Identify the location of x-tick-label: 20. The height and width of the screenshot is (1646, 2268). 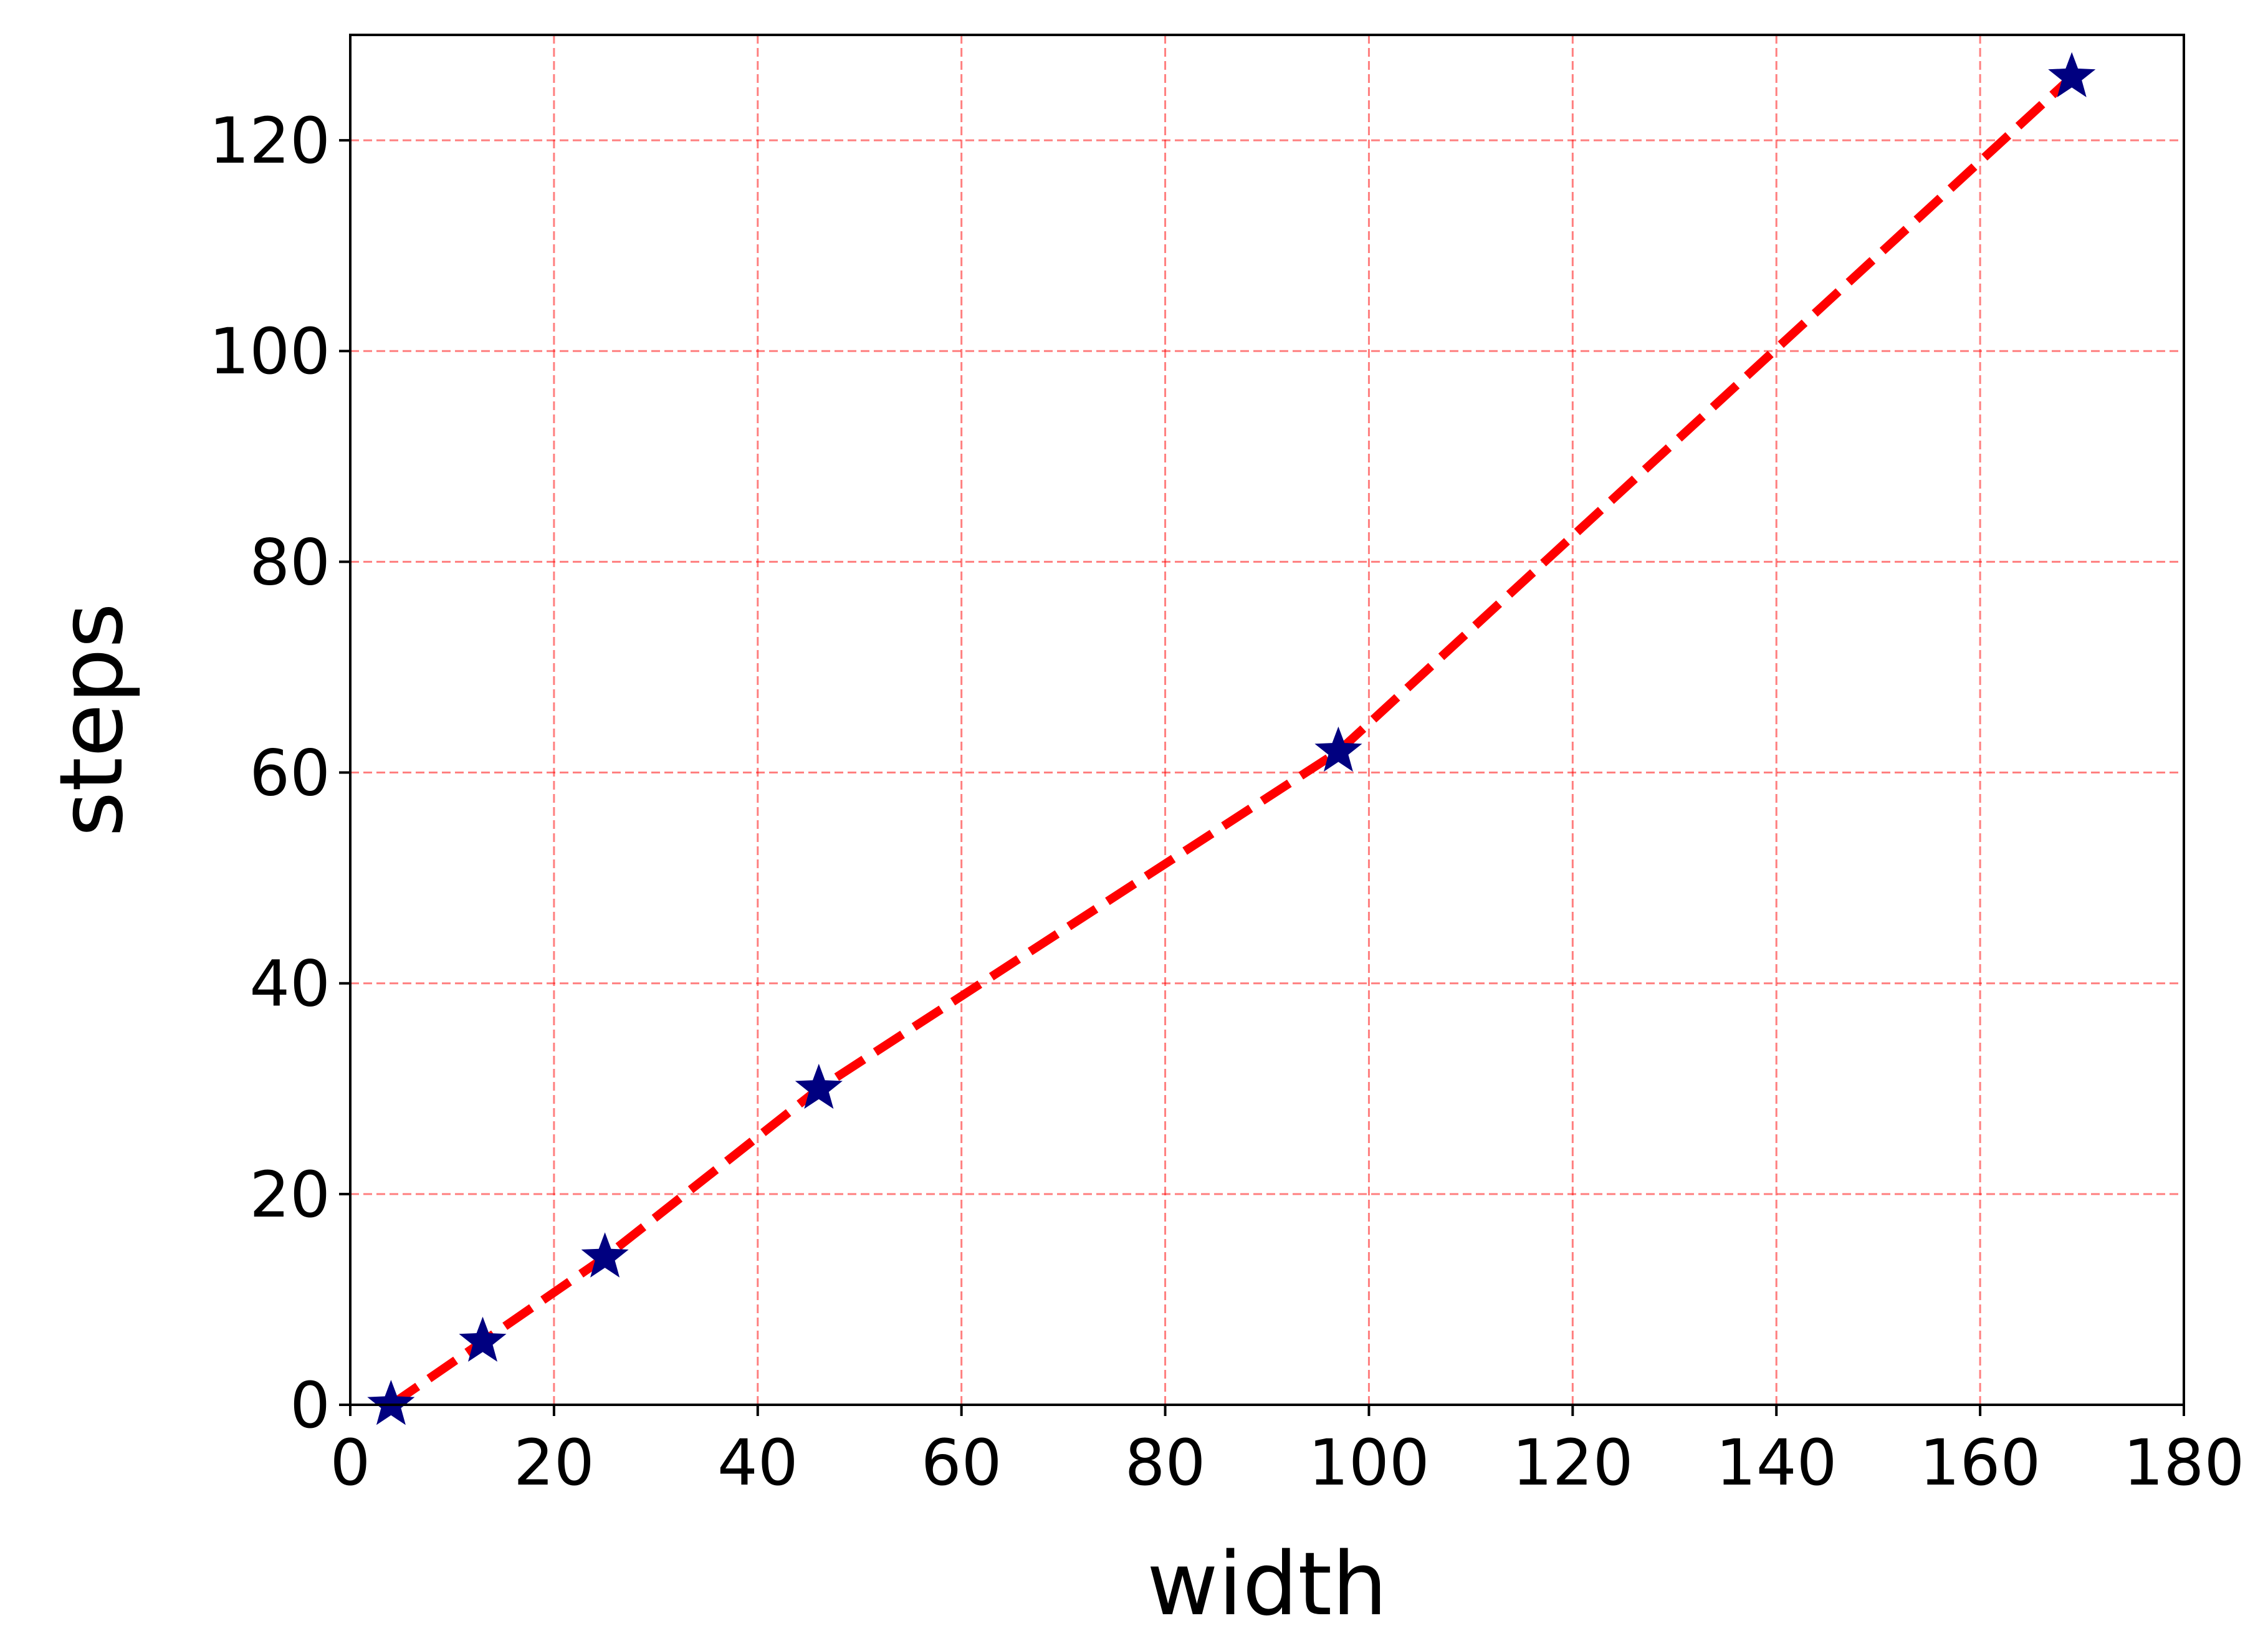
(554, 1463).